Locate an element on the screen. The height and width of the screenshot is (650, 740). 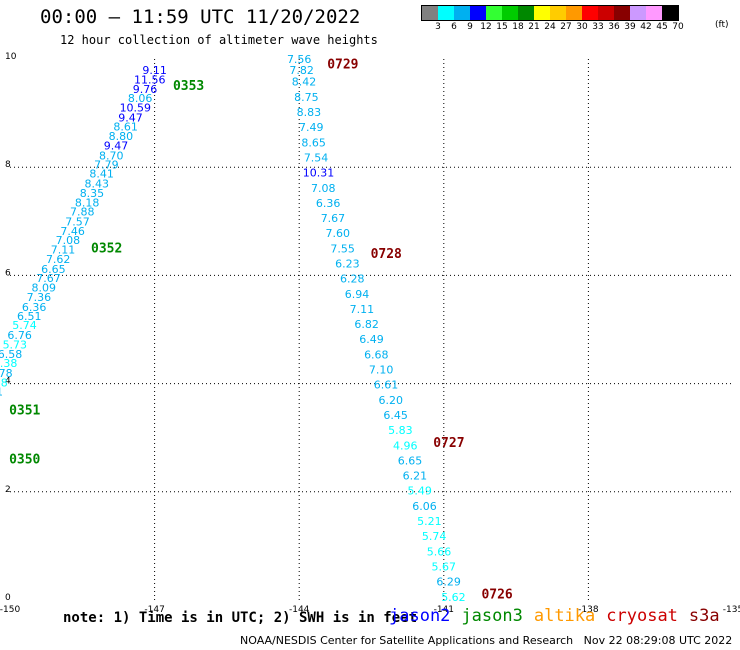
wave-height-value: 6.06 is located at coordinates (424, 506).